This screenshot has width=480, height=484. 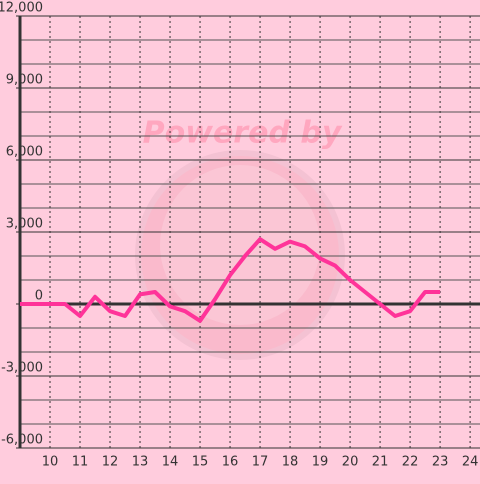 What do you see at coordinates (200, 462) in the screenshot?
I see `x-tick-label: 15` at bounding box center [200, 462].